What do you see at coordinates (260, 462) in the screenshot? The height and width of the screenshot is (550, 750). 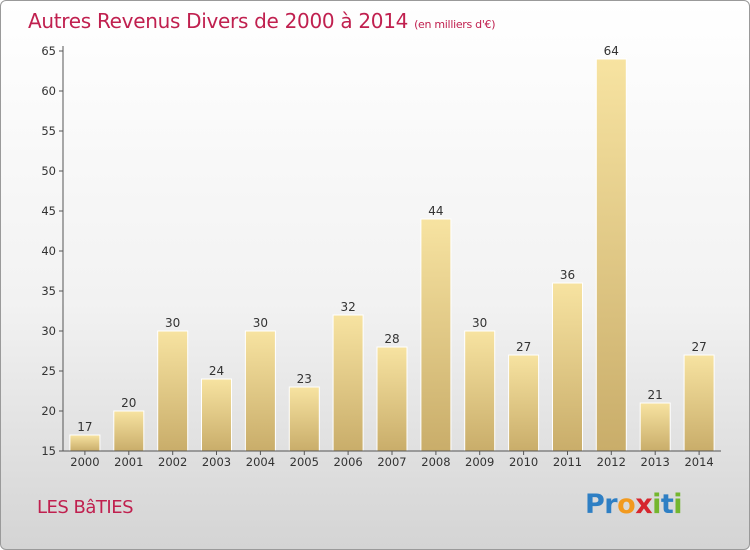 I see `x-tick-label-2004: 2004` at bounding box center [260, 462].